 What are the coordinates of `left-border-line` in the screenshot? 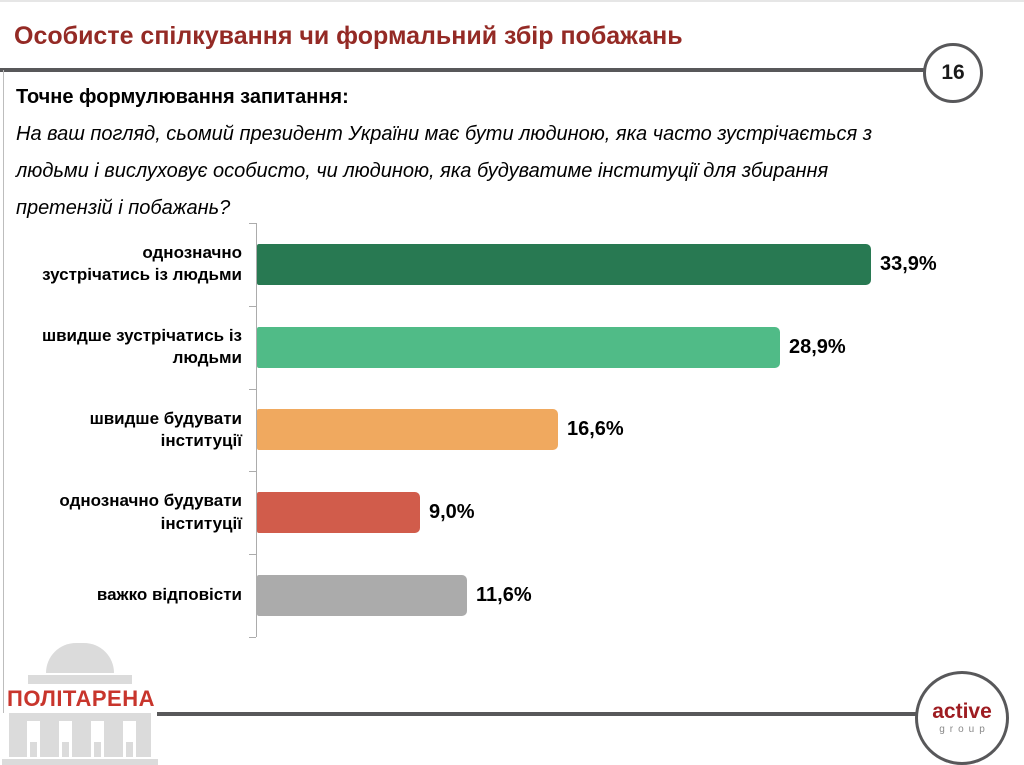 It's located at (3, 391).